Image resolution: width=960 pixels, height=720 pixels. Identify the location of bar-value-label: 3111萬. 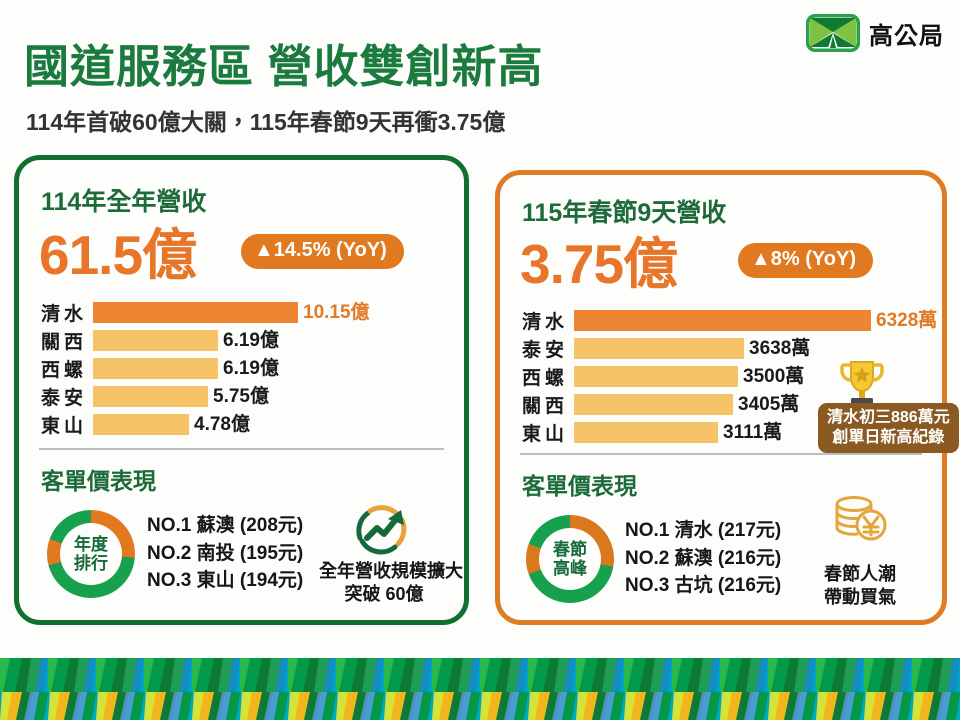
(753, 432).